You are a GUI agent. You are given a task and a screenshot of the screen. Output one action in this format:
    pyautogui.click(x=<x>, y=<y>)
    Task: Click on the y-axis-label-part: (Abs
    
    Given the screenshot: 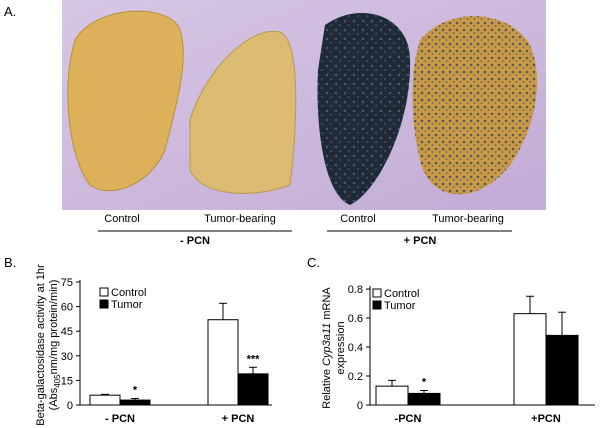 What is the action you would take?
    pyautogui.click(x=54, y=398)
    